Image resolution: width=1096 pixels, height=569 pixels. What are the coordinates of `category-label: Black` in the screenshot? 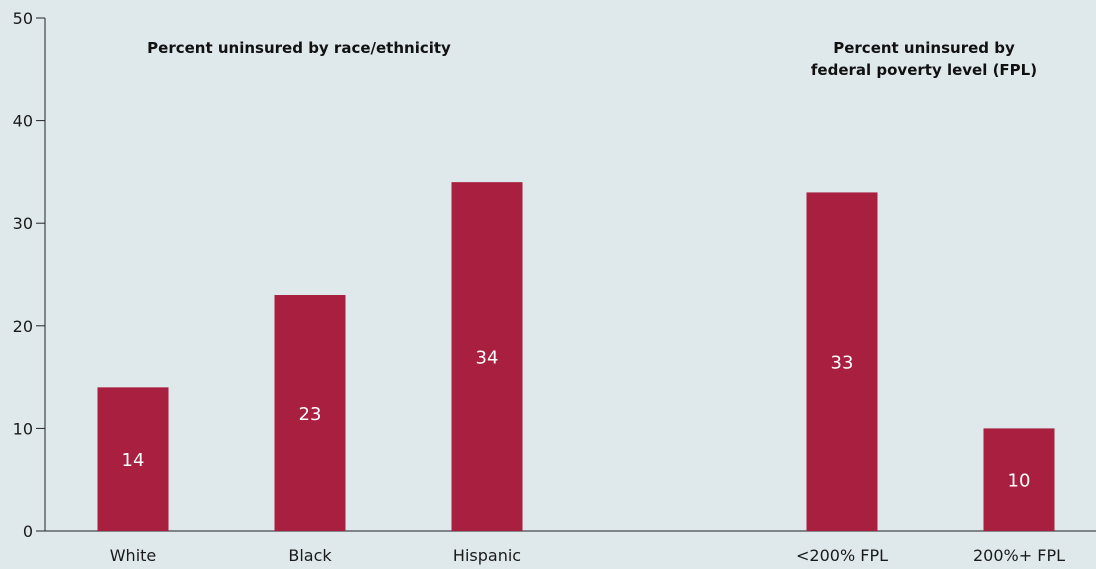 It's located at (310, 555).